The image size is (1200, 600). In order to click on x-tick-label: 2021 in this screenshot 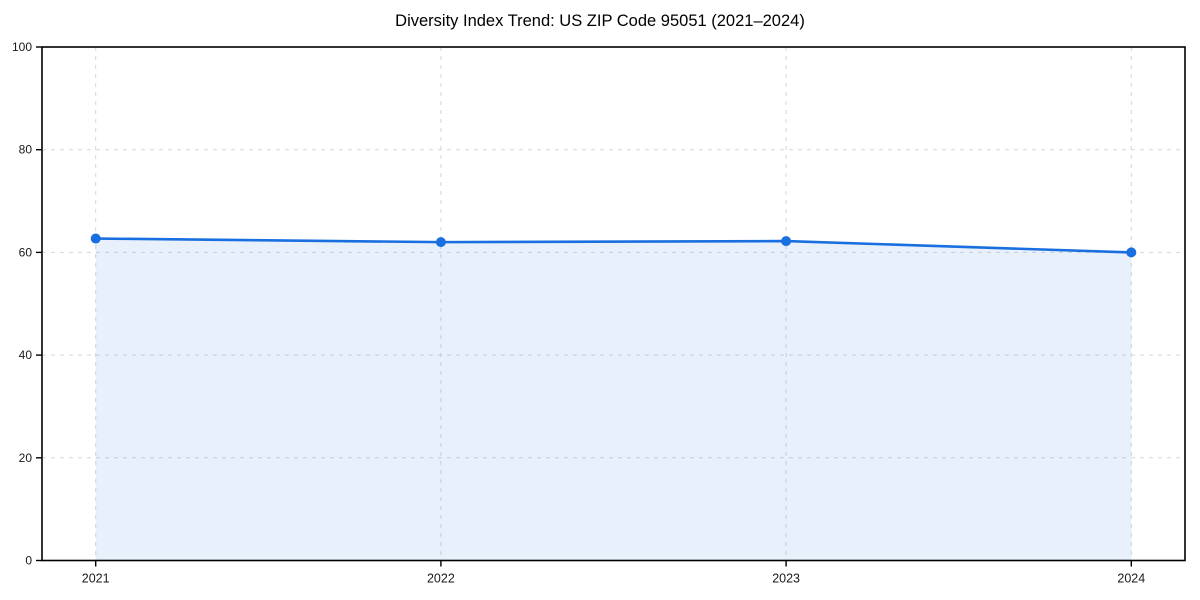, I will do `click(96, 579)`.